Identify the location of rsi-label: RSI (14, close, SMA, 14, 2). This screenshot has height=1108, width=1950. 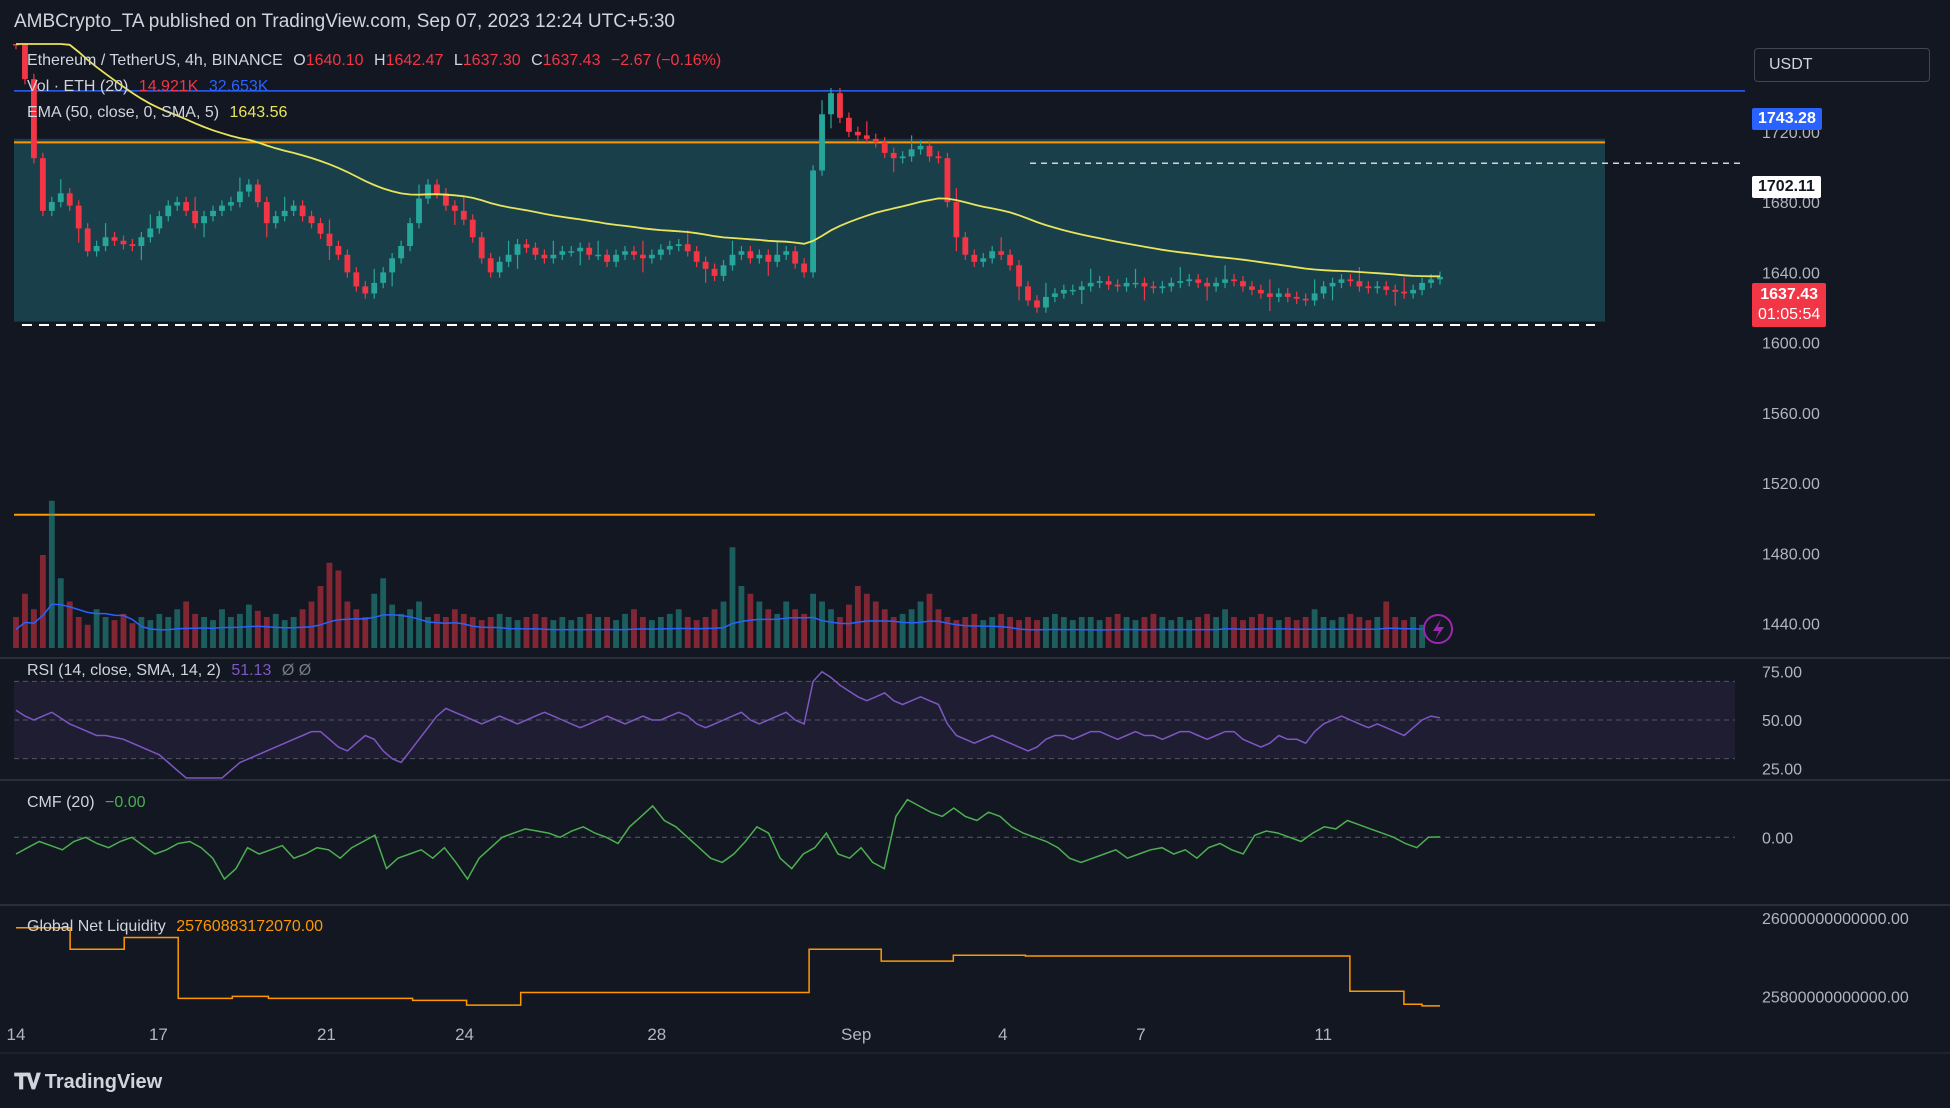
(124, 670).